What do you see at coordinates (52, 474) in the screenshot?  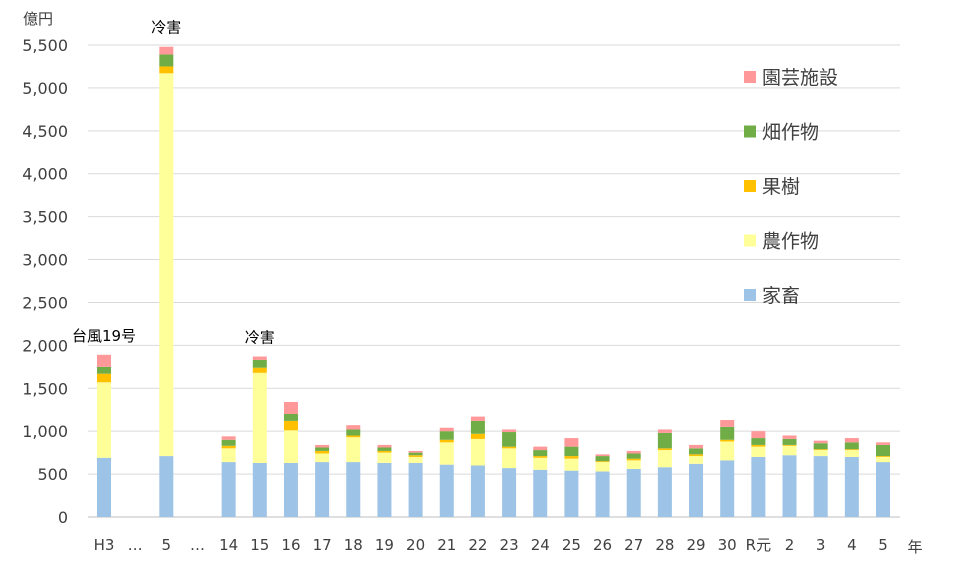 I see `y-tick-label: 500` at bounding box center [52, 474].